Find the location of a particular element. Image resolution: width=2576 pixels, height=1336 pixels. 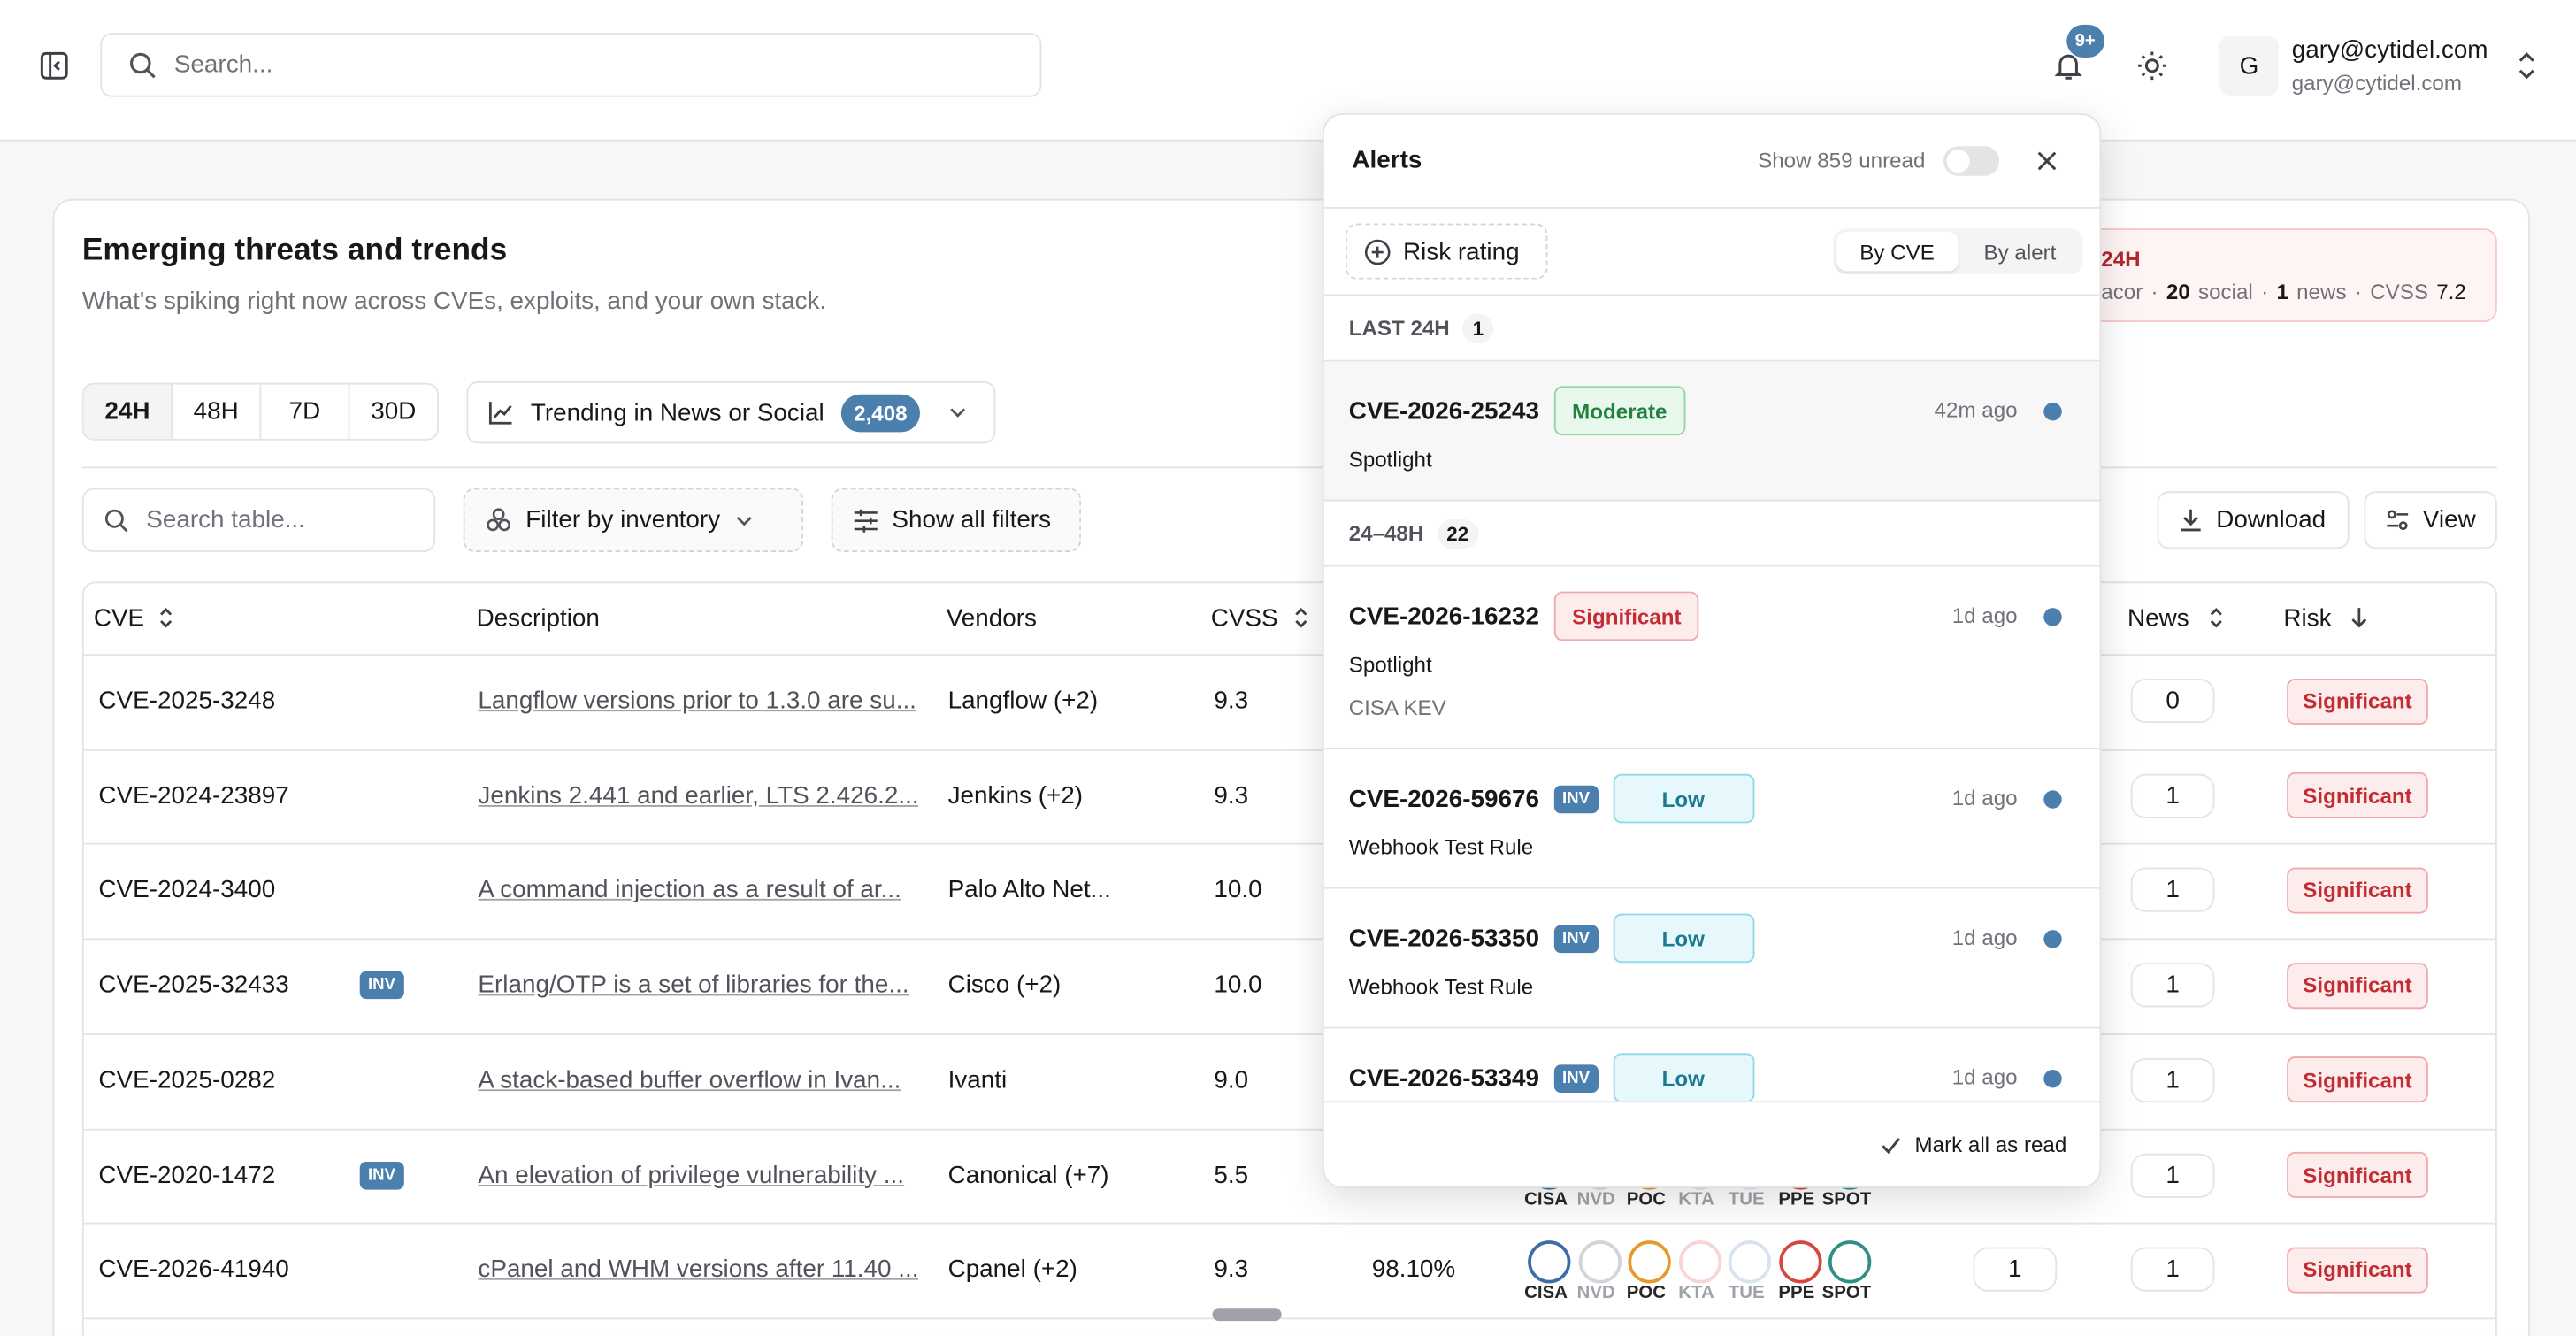

alert-tab: By CVE is located at coordinates (1897, 251).